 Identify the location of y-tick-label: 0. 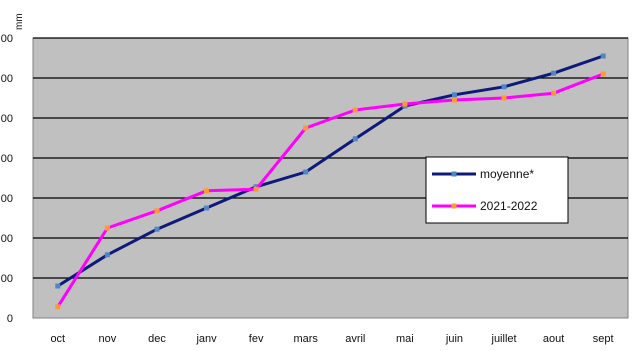
(10, 319).